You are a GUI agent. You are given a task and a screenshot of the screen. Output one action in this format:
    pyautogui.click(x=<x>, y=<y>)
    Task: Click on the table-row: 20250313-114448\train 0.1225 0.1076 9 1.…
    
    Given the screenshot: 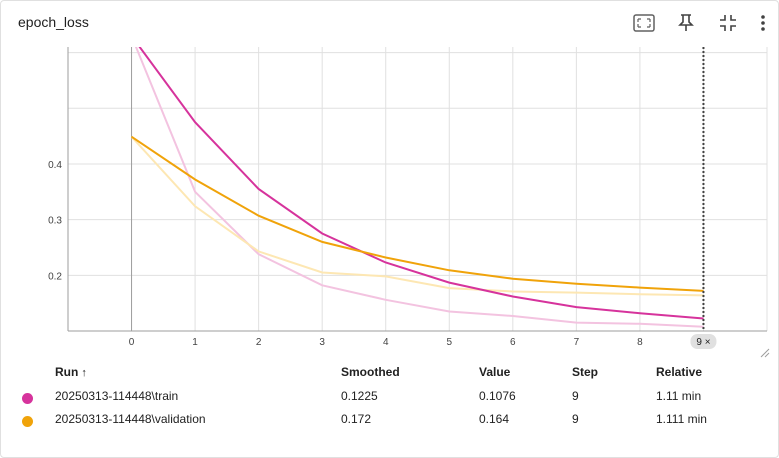 What is the action you would take?
    pyautogui.click(x=390, y=397)
    